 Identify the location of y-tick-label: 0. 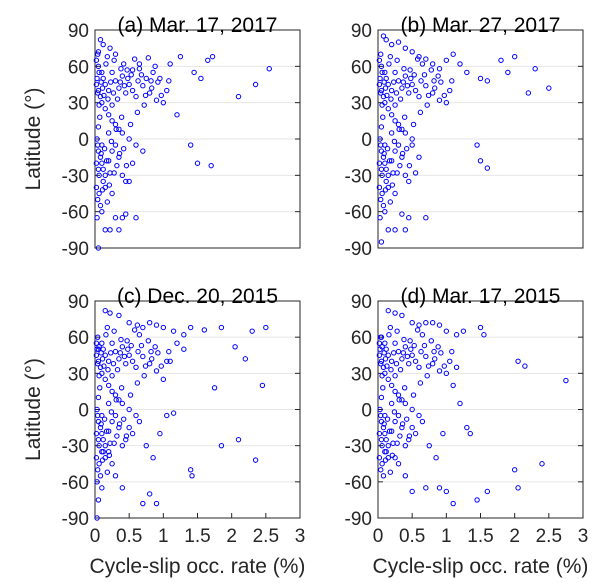
(83, 140).